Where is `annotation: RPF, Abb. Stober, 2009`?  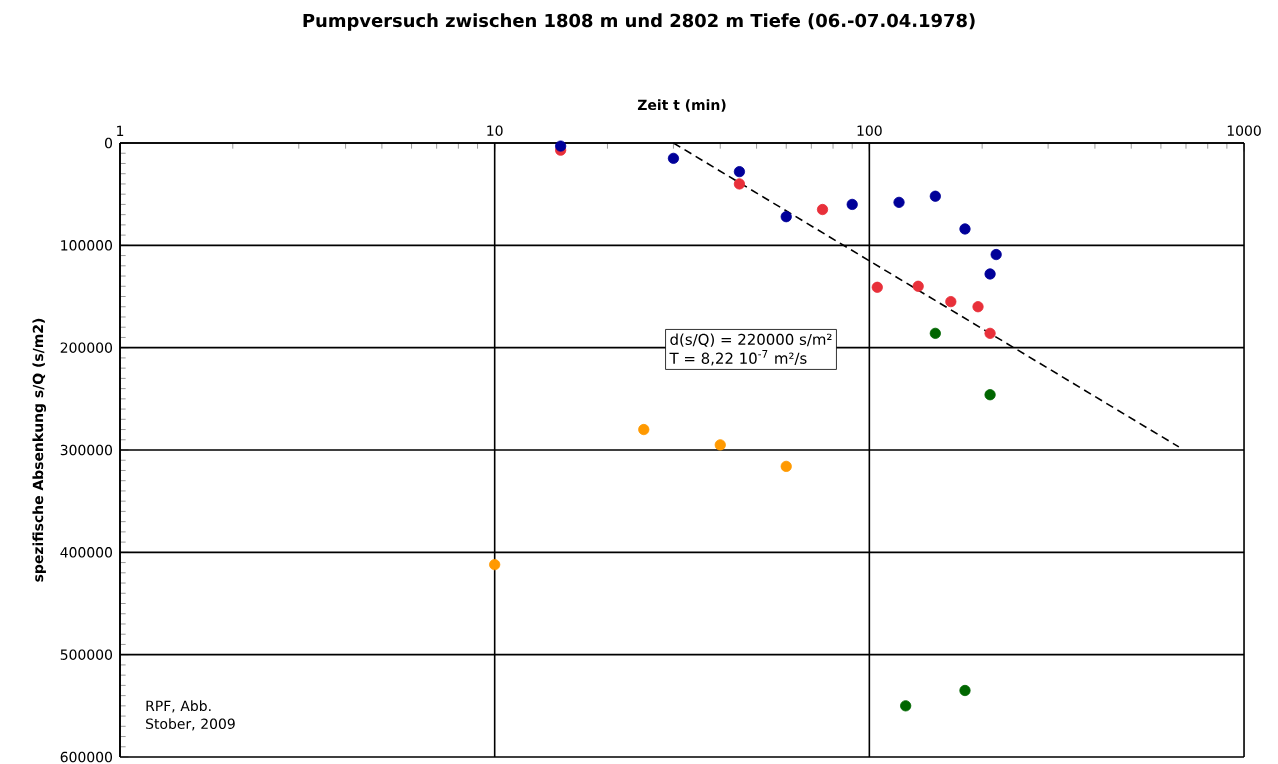
annotation: RPF, Abb. Stober, 2009 is located at coordinates (190, 715).